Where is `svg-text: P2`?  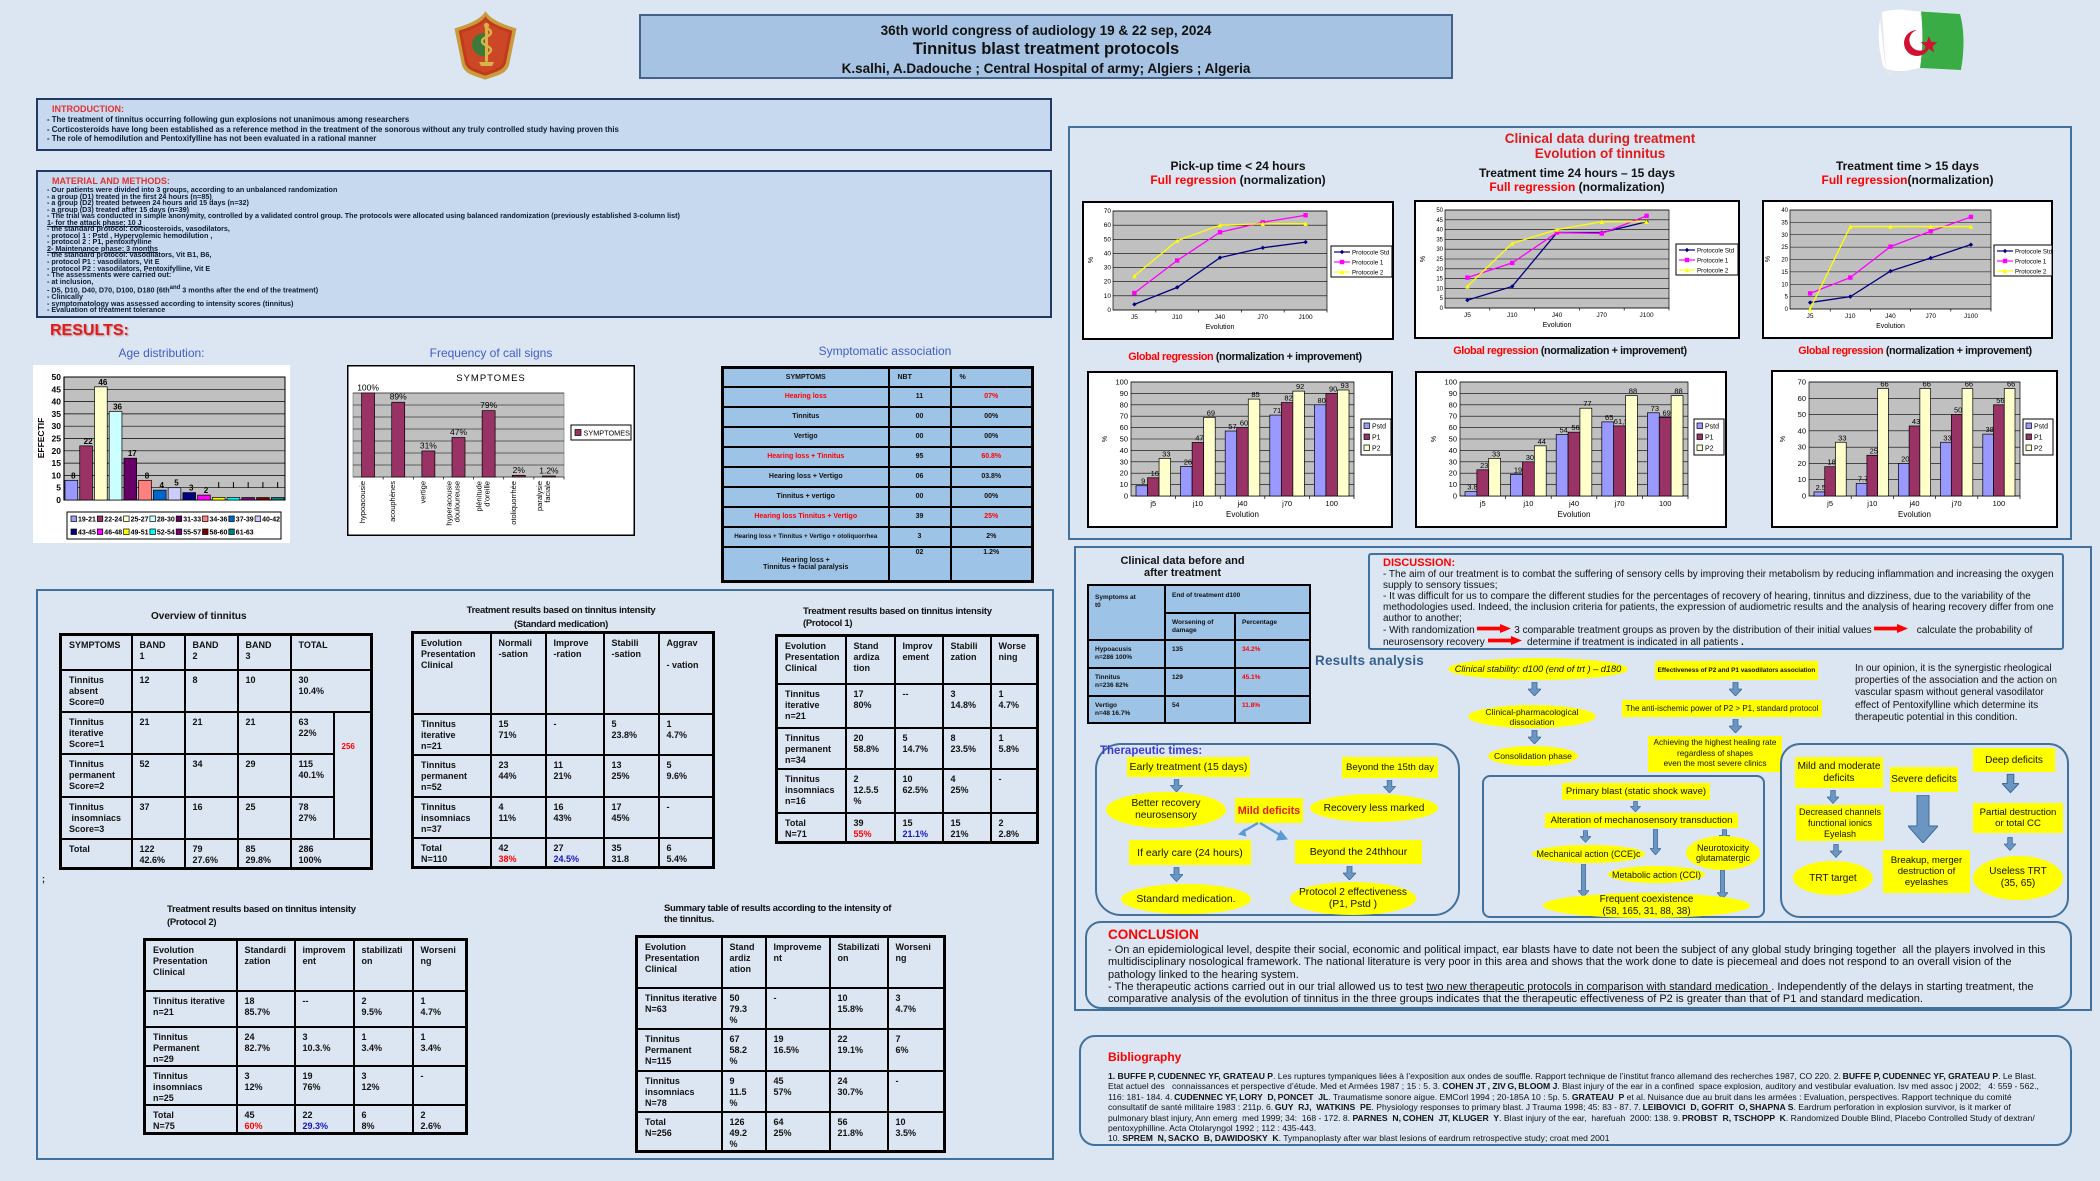
svg-text: P2 is located at coordinates (2038, 449).